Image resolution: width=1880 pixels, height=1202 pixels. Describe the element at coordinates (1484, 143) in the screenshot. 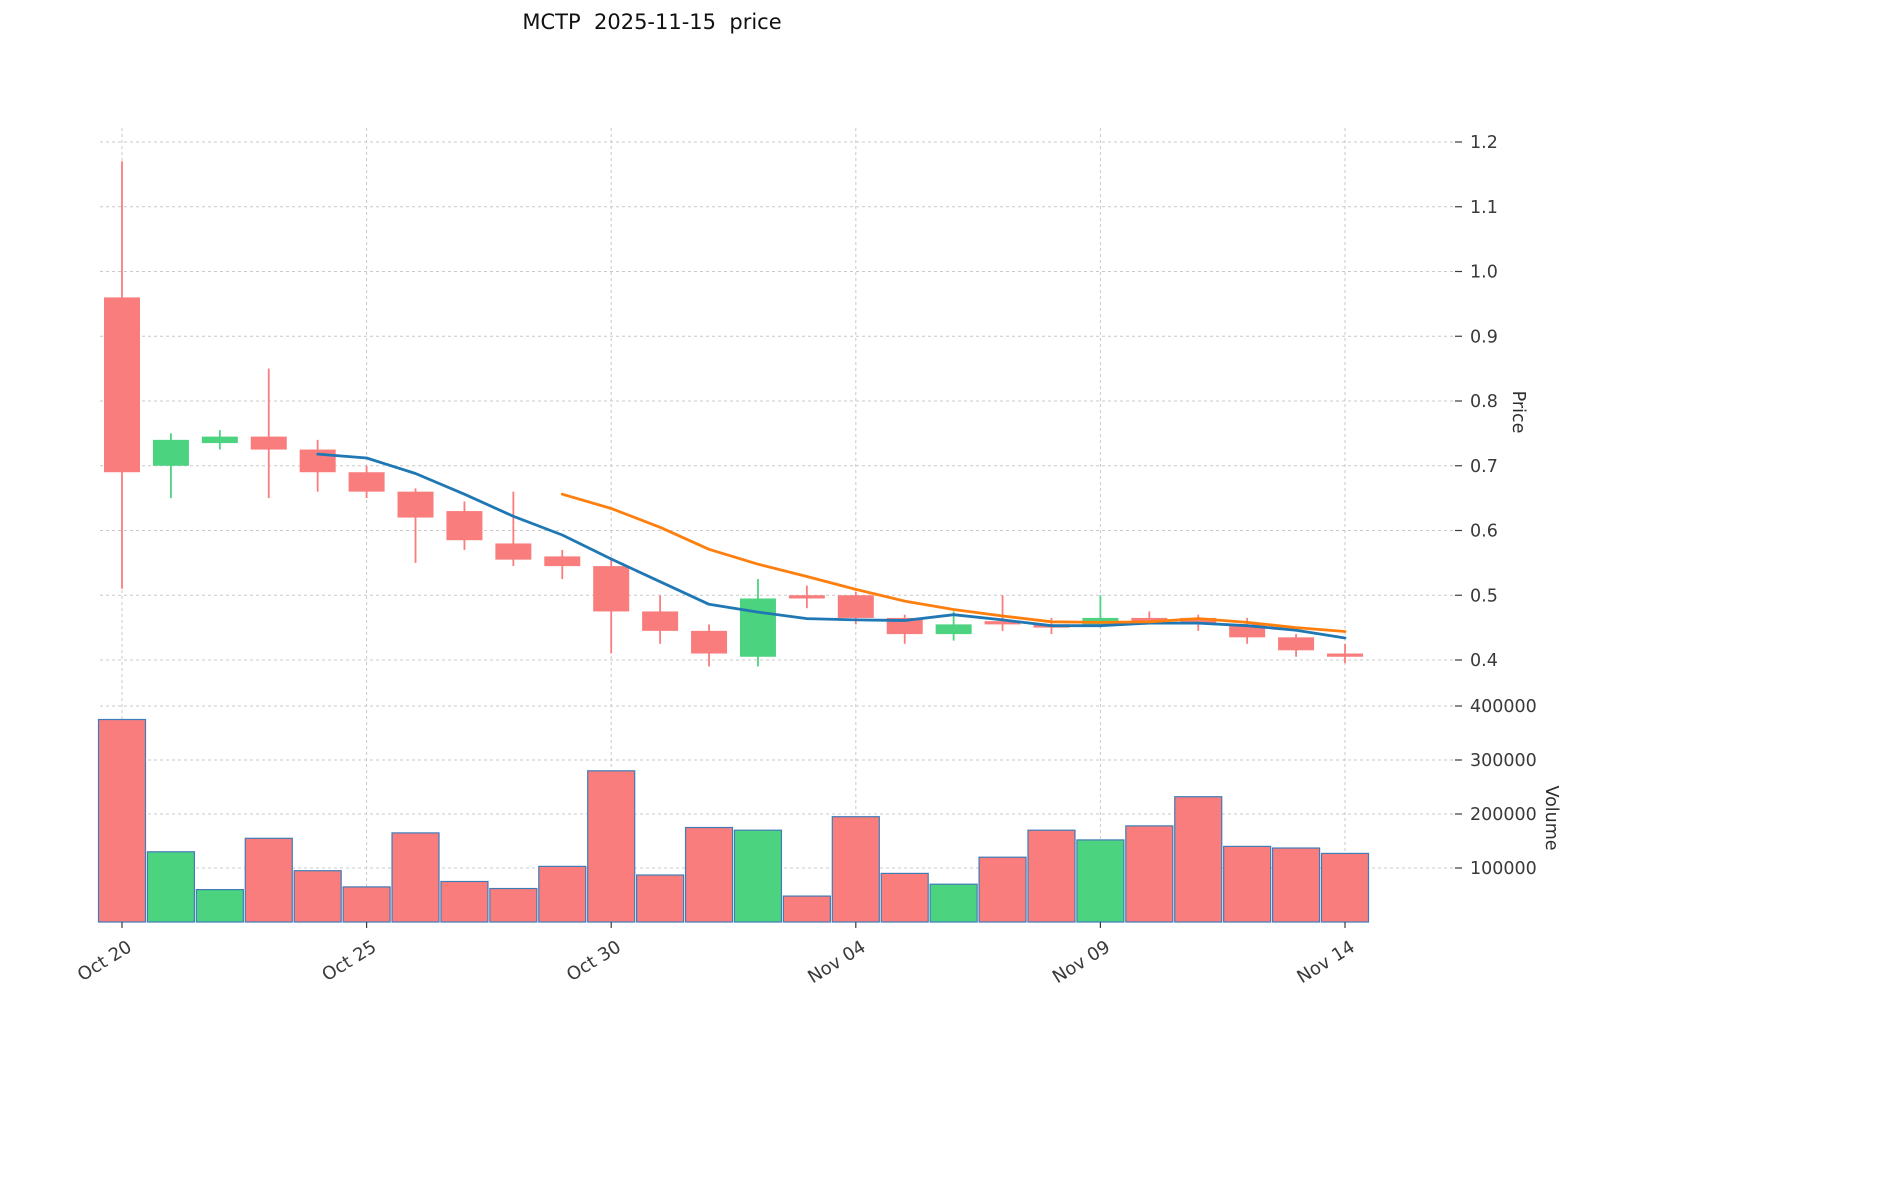

I see `price-tick-label: 1.2` at that location.